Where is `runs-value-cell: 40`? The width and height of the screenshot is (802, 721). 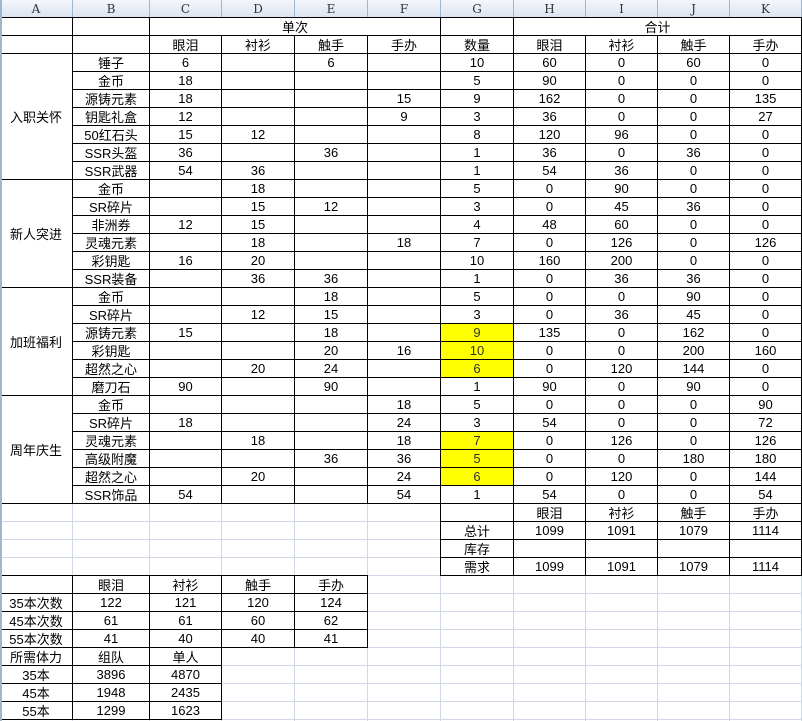
runs-value-cell: 40 is located at coordinates (185, 638).